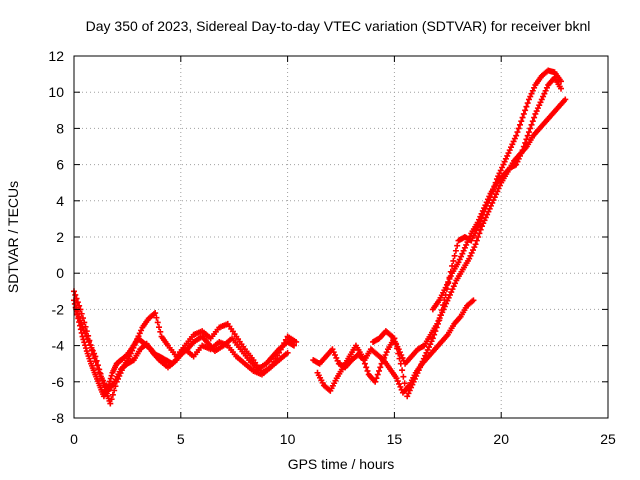 The width and height of the screenshot is (640, 480). What do you see at coordinates (497, 193) in the screenshot?
I see `series-track-G` at bounding box center [497, 193].